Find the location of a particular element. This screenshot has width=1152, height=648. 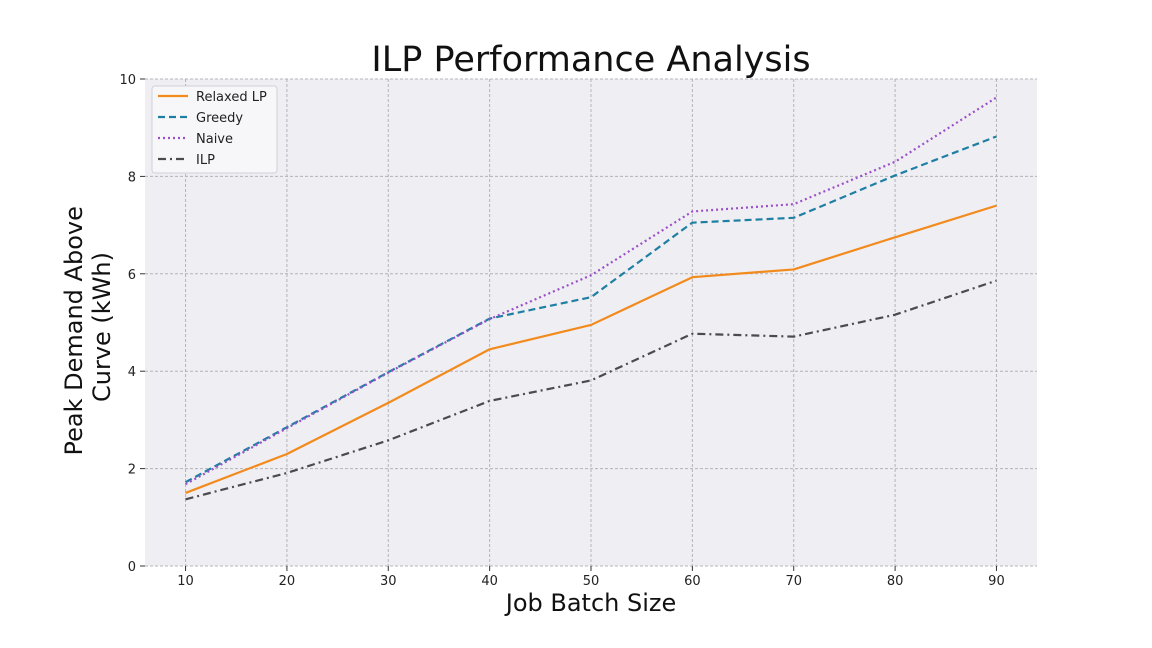

x-tick-label: 20 is located at coordinates (287, 581).